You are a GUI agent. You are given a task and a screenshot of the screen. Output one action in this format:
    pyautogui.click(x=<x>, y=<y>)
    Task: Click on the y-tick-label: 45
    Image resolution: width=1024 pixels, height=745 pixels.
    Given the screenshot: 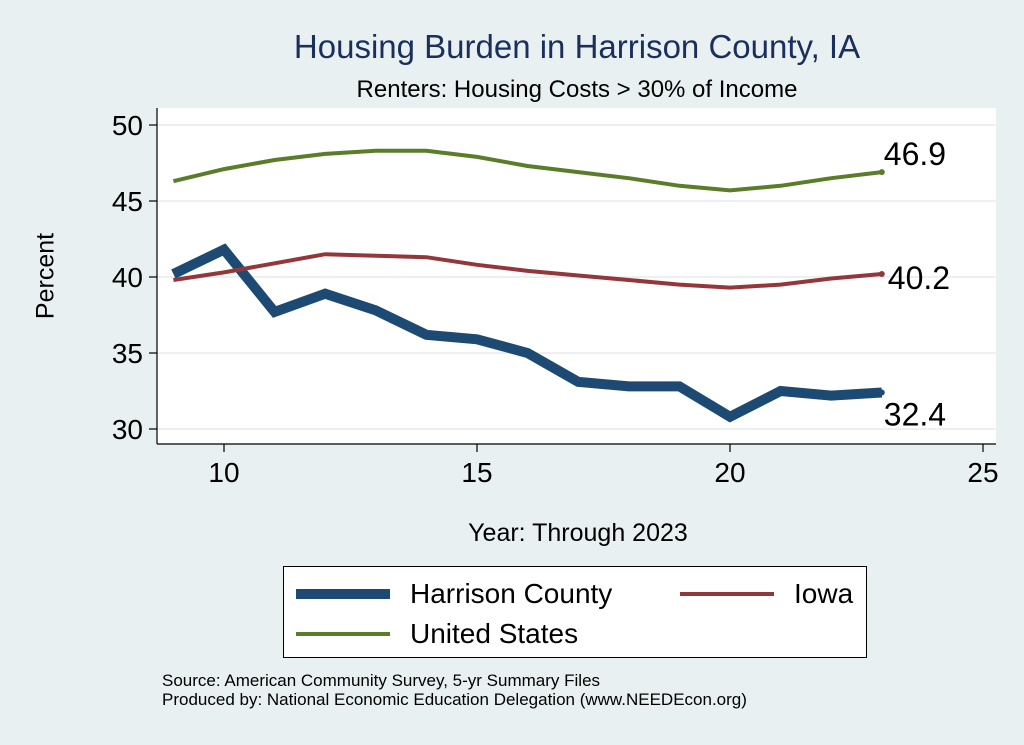 What is the action you would take?
    pyautogui.click(x=127, y=201)
    